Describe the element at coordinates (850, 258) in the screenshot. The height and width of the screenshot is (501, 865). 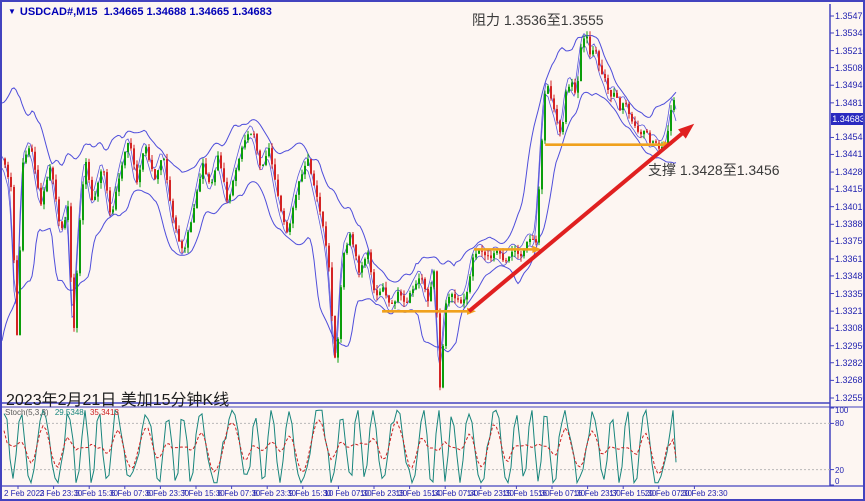
I see `price-axis-label: 1.33615` at that location.